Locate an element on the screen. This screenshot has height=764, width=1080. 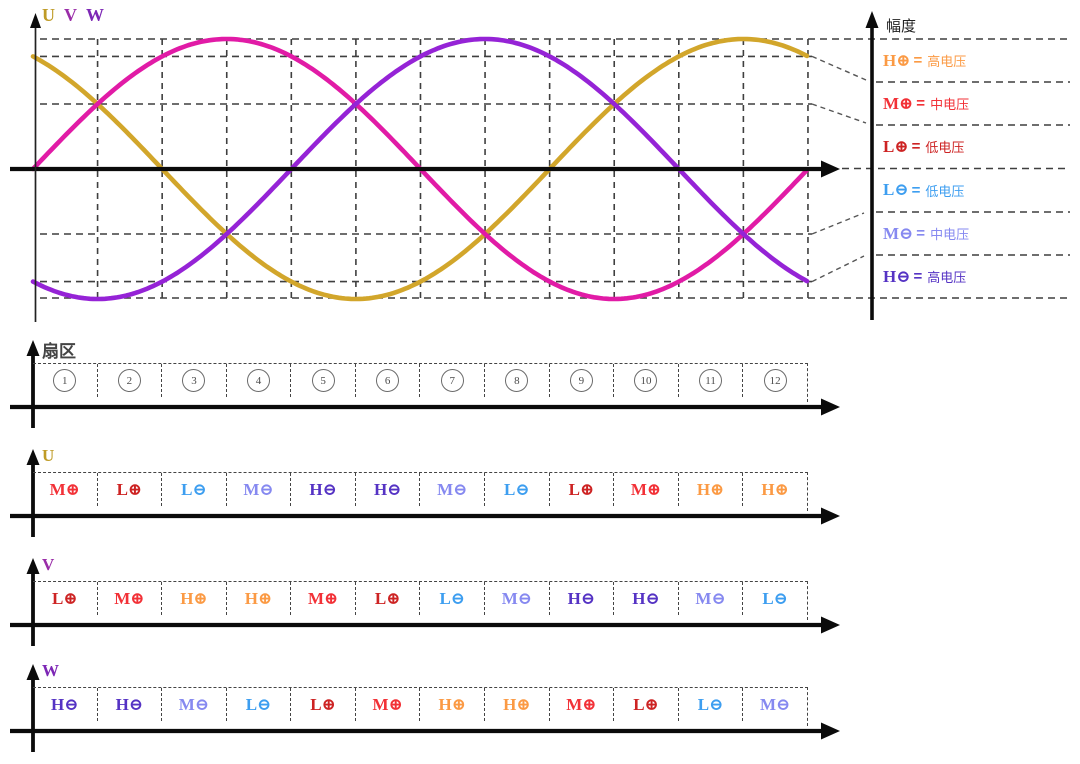
legend-entry-H+: H⊕ = 高电压 is located at coordinates (924, 61).